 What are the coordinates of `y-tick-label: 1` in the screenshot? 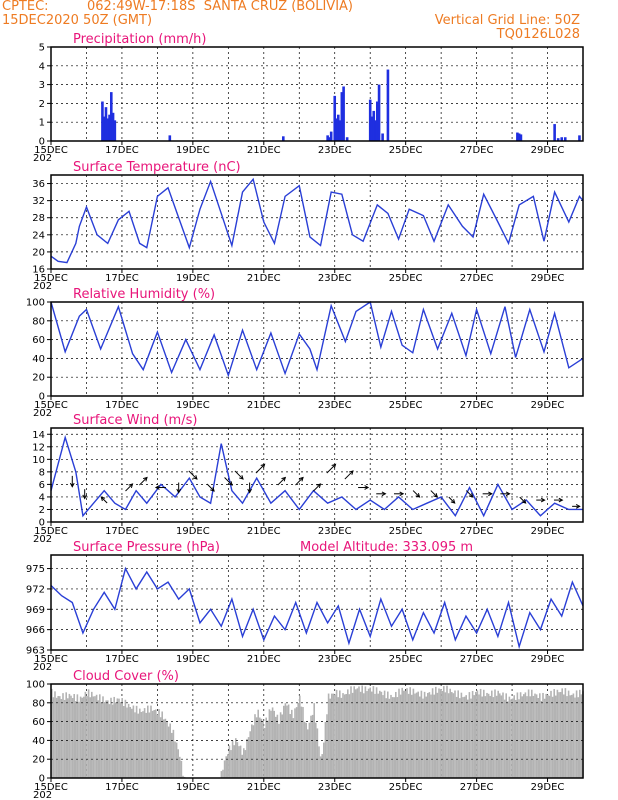 It's located at (42, 123).